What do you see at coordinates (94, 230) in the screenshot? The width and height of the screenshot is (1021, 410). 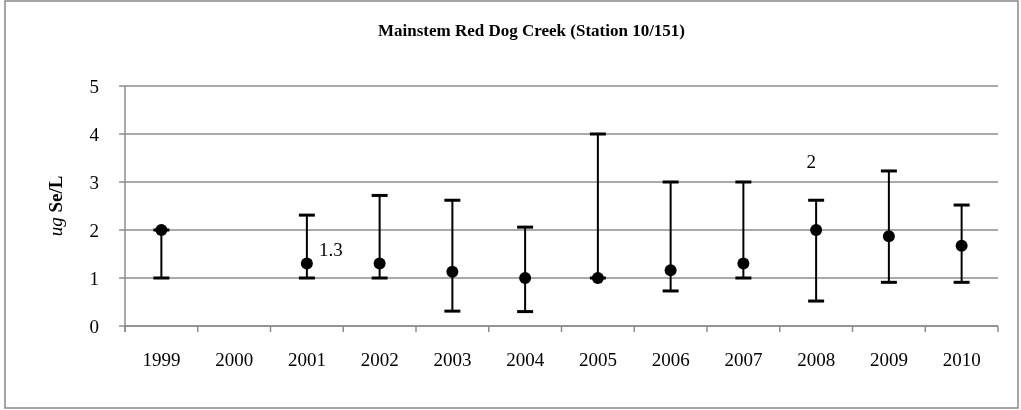 I see `y-tick-label: 2` at bounding box center [94, 230].